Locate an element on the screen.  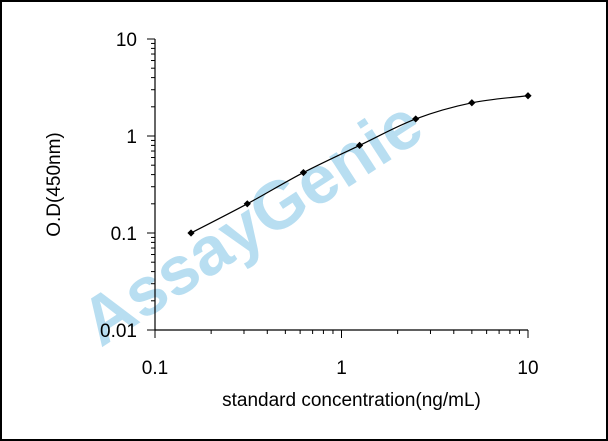
x-tick-label: 10 is located at coordinates (527, 368).